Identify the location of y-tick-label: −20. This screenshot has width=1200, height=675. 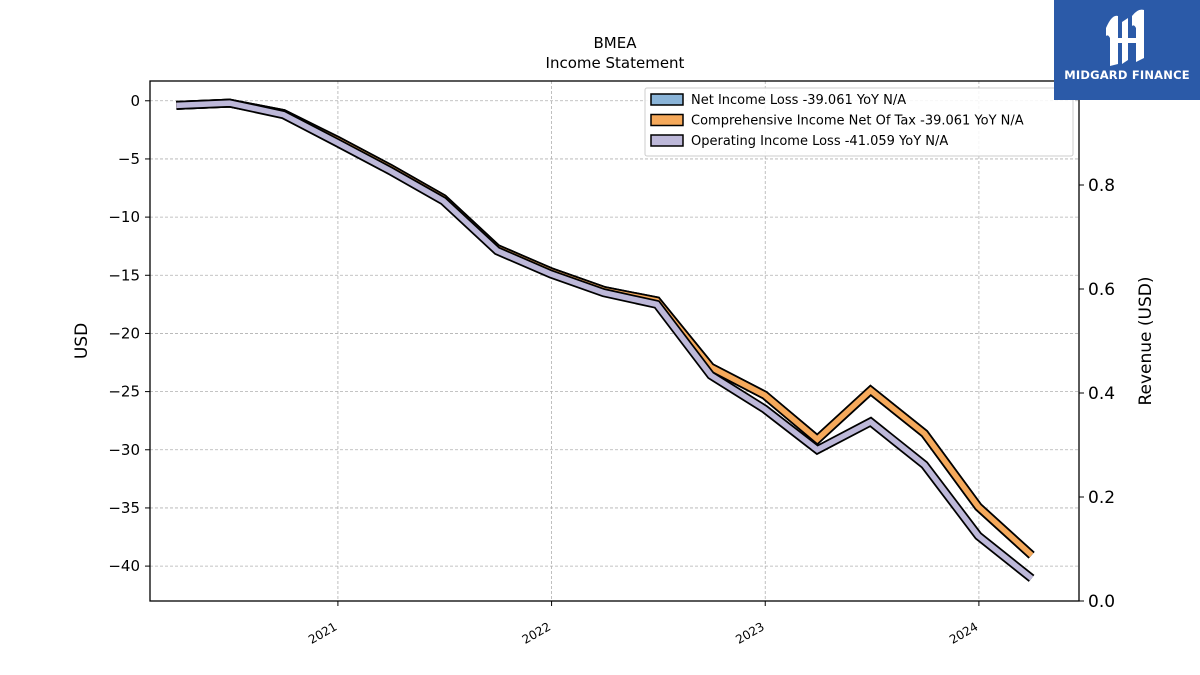
(124, 333).